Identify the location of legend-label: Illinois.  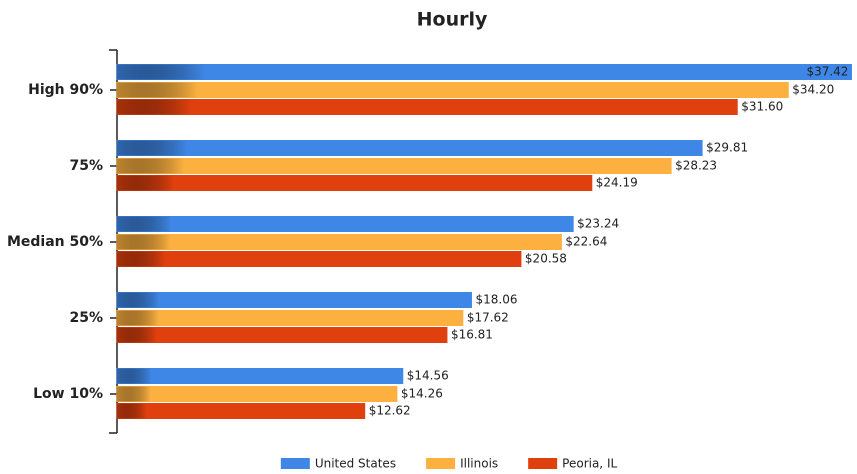
(479, 464).